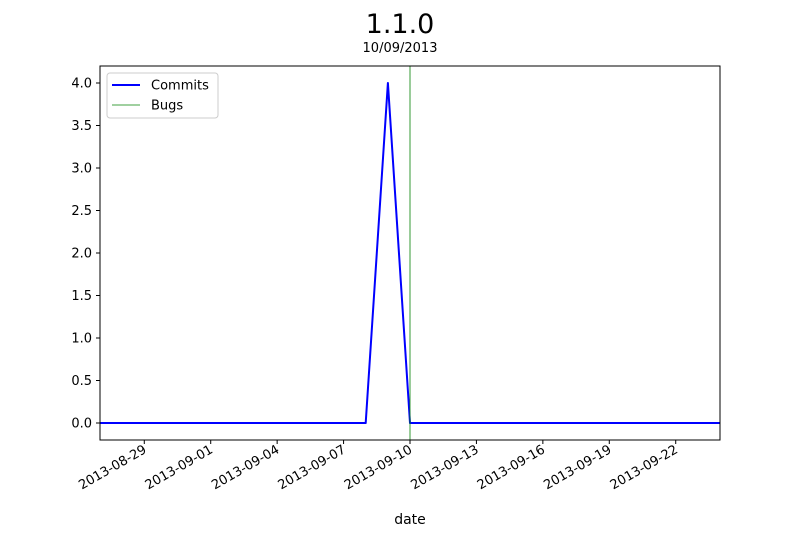  Describe the element at coordinates (81, 169) in the screenshot. I see `y-tick-label: 3.0` at that location.